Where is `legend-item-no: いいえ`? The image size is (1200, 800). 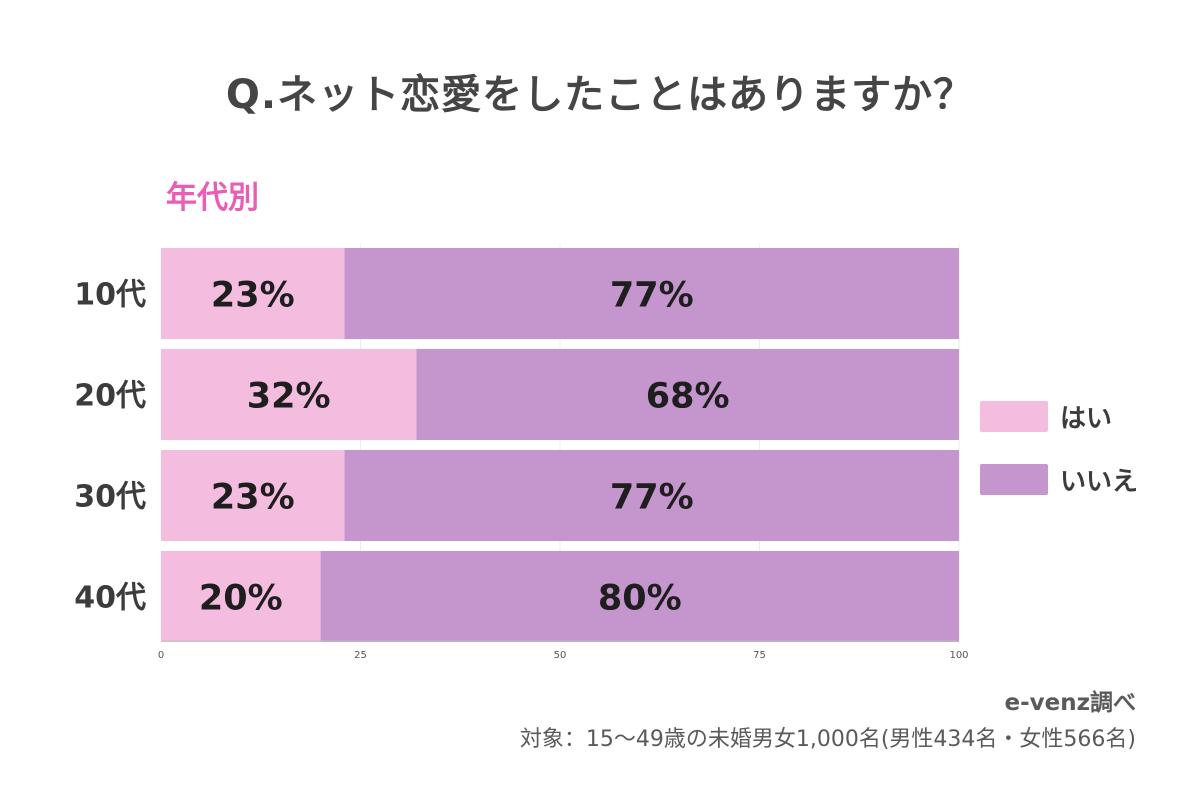 legend-item-no: いいえ is located at coordinates (1059, 479).